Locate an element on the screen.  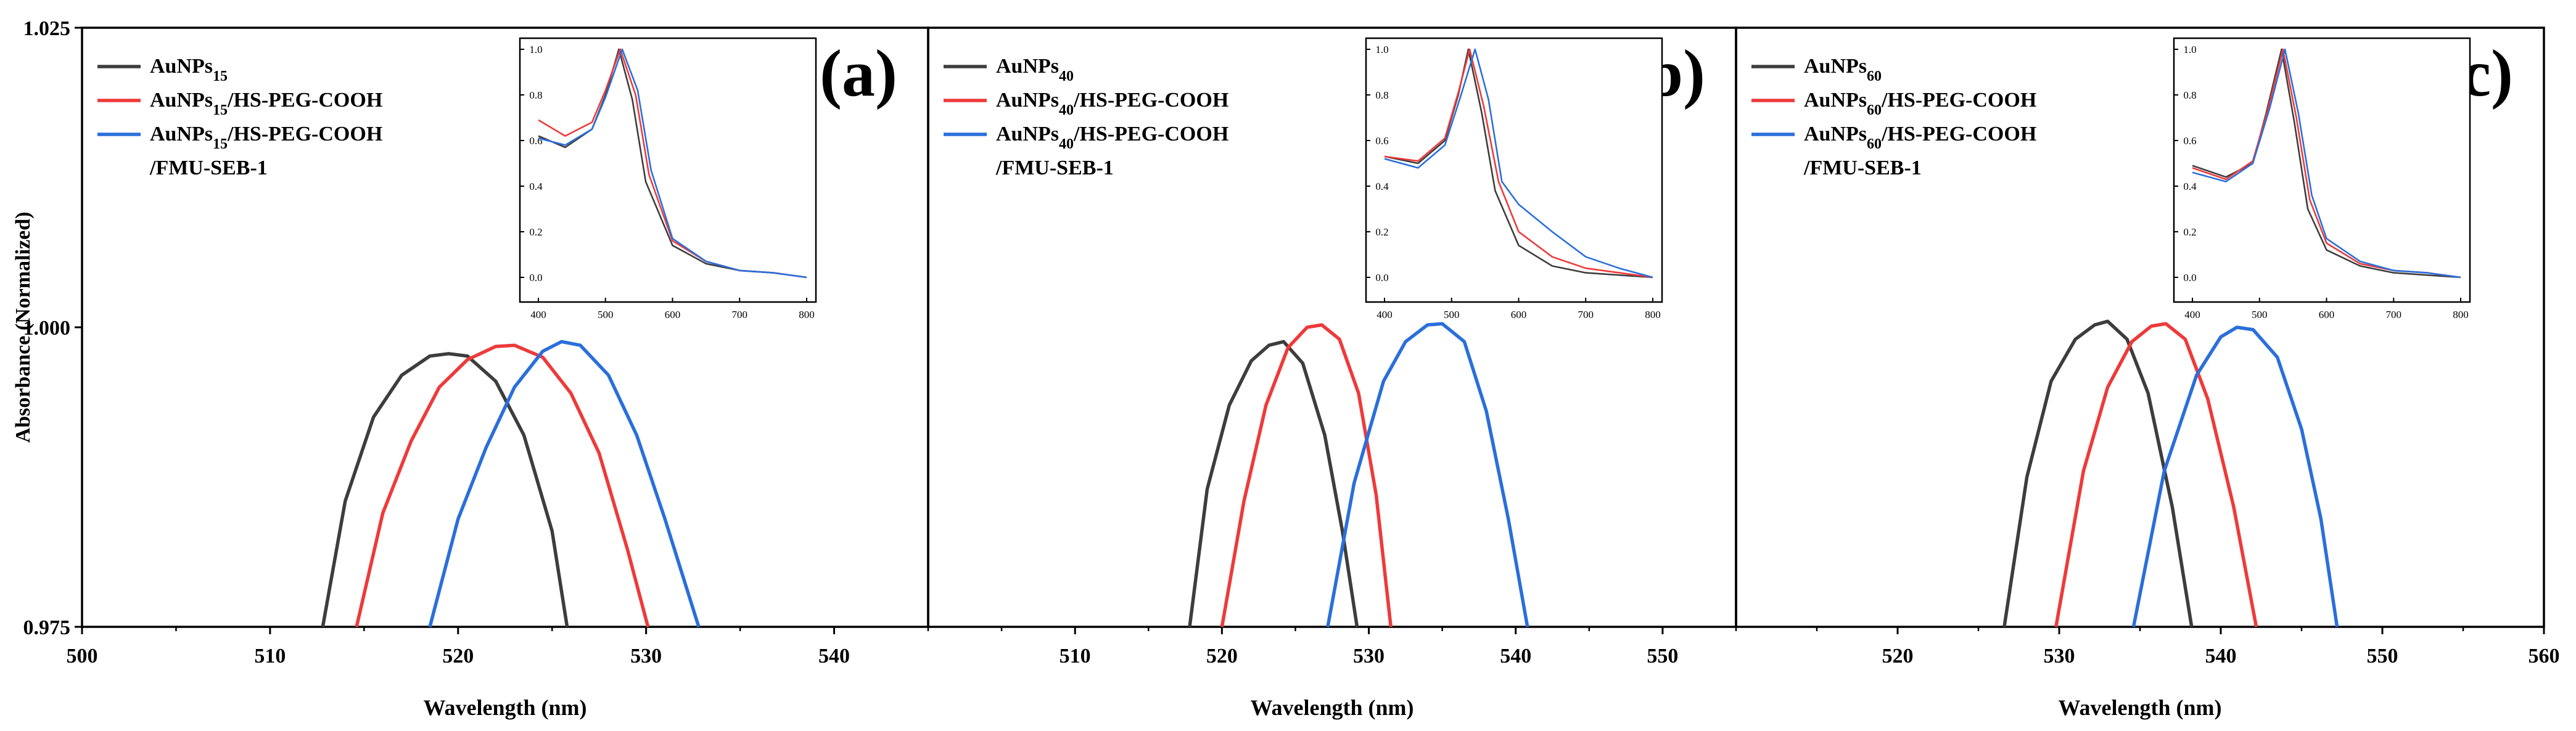
x-tick-label: 500 is located at coordinates (82, 656).